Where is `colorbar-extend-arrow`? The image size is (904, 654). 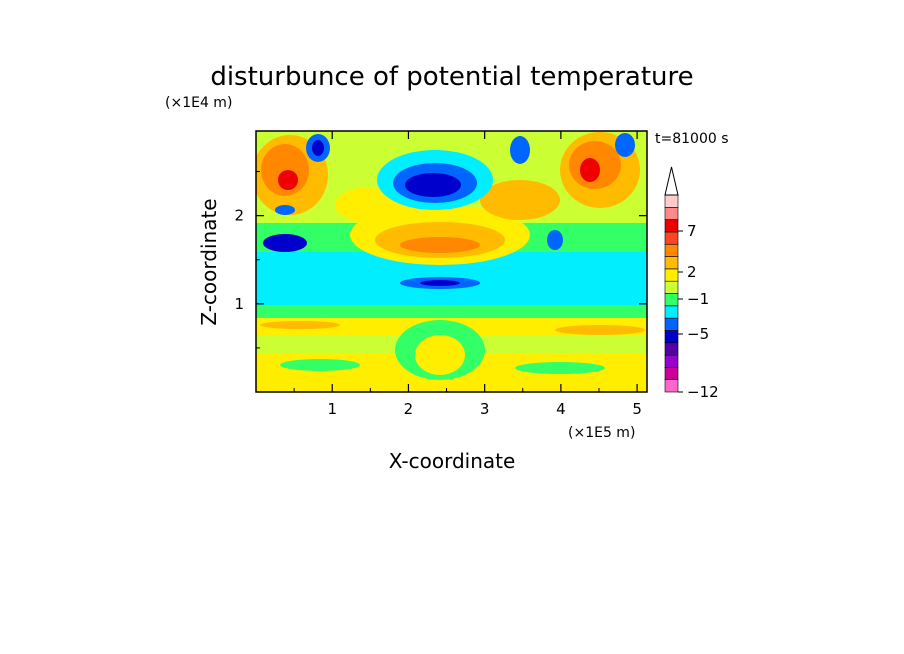
colorbar-extend-arrow is located at coordinates (671, 181).